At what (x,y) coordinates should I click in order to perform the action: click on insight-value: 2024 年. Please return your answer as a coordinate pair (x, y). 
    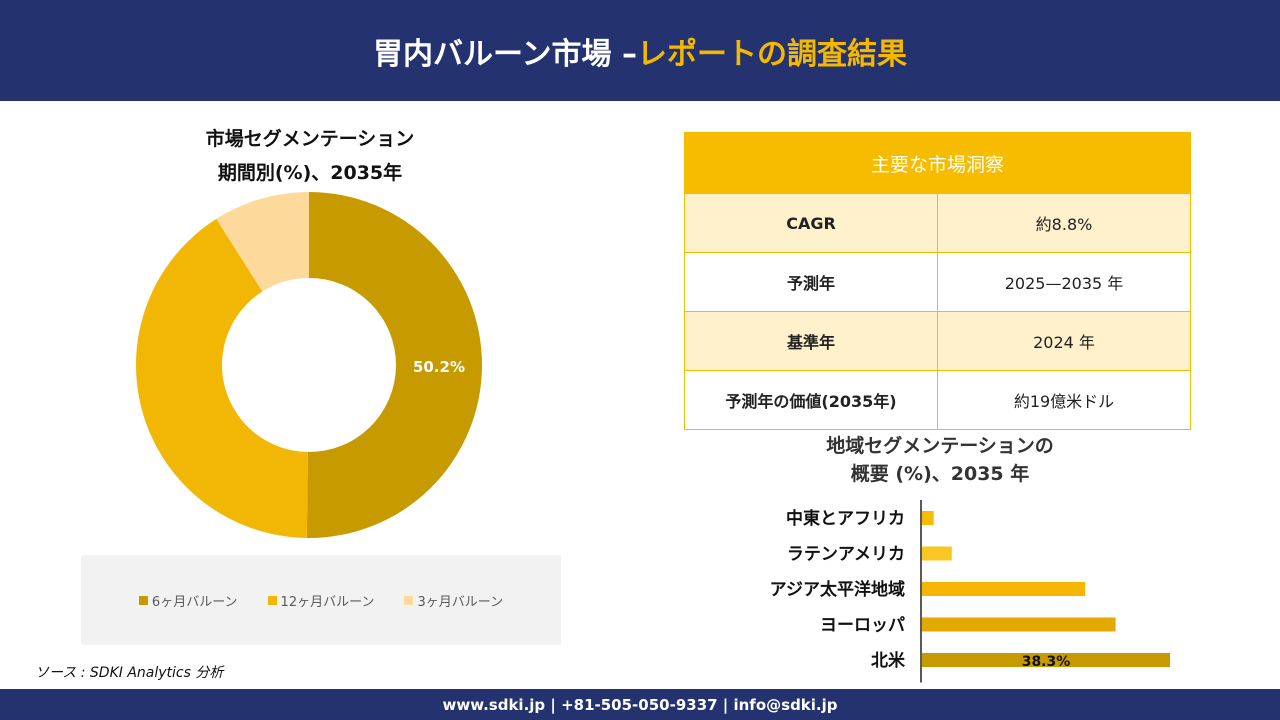
    Looking at the image, I should click on (1064, 341).